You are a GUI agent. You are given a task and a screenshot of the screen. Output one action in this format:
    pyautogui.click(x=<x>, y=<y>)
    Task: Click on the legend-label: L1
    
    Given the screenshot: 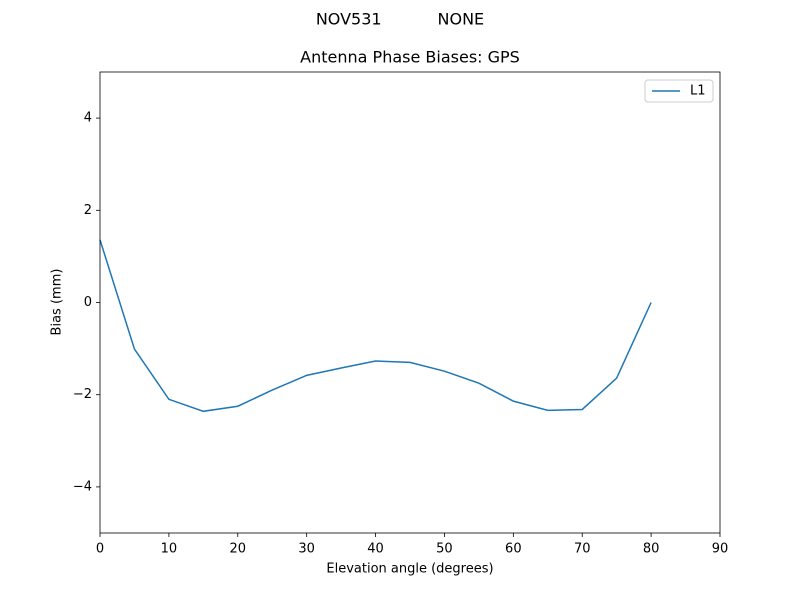 What is the action you would take?
    pyautogui.click(x=698, y=91)
    